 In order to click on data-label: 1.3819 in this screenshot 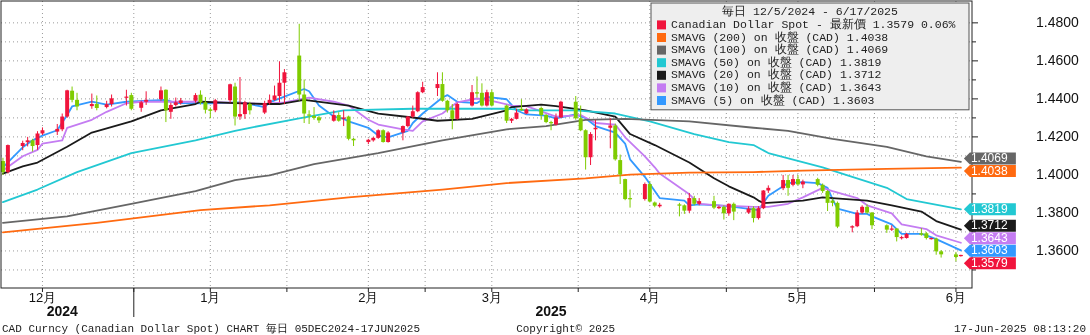, I will do `click(989, 208)`.